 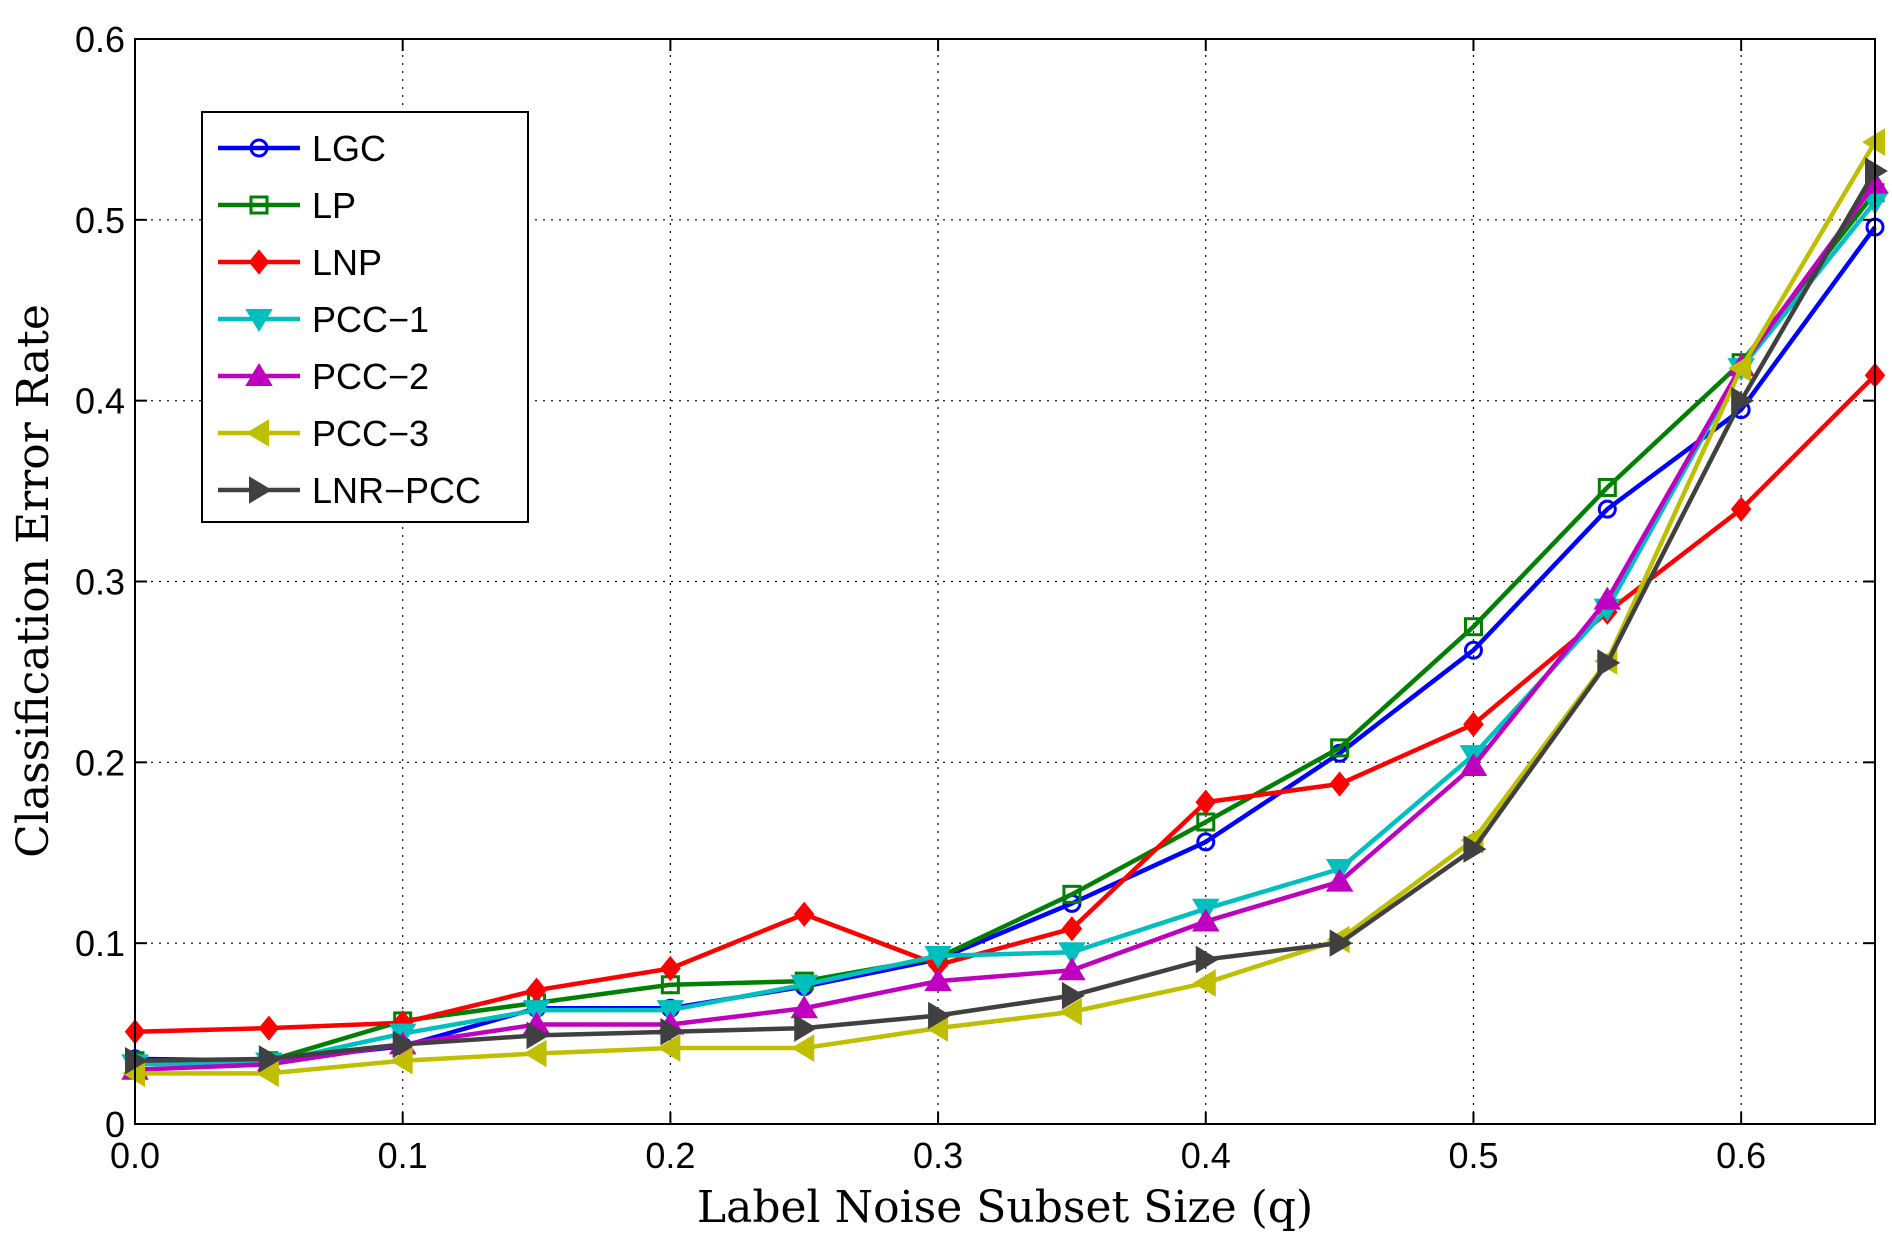 What do you see at coordinates (100, 943) in the screenshot?
I see `y-tick-label: 0.1` at bounding box center [100, 943].